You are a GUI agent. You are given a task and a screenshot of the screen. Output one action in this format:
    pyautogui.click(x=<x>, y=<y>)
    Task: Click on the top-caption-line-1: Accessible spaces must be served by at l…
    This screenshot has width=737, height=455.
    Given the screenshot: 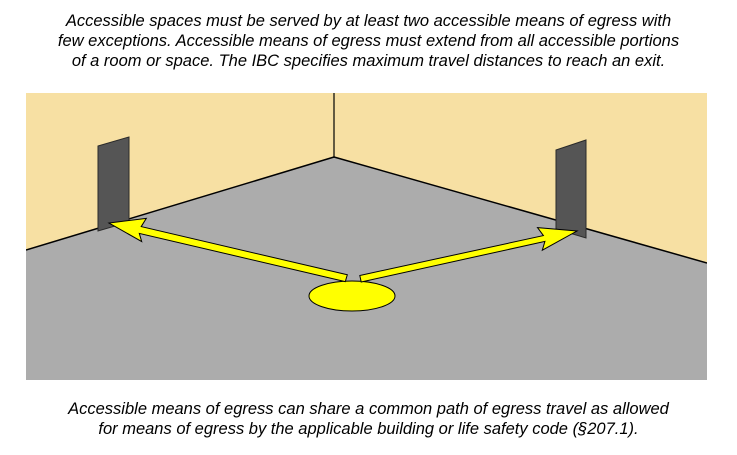 What is the action you would take?
    pyautogui.click(x=368, y=21)
    